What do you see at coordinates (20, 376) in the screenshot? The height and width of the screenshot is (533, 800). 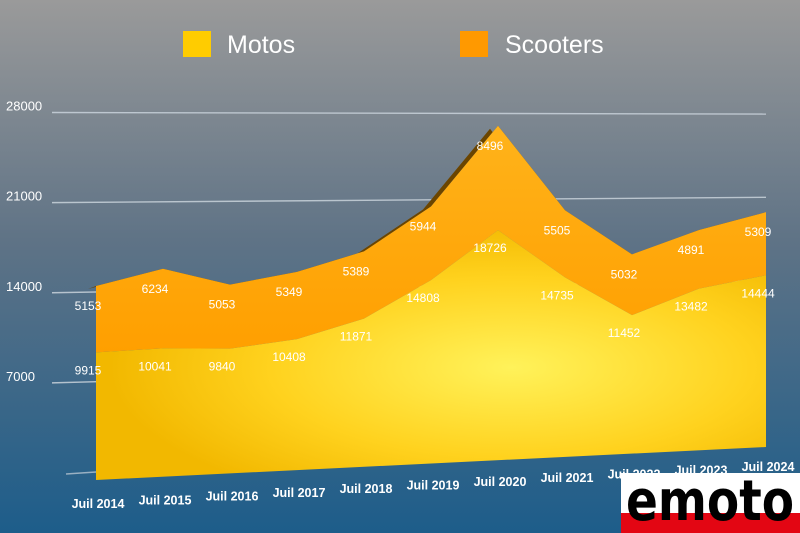 I see `y-tick-label: 7000` at bounding box center [20, 376].